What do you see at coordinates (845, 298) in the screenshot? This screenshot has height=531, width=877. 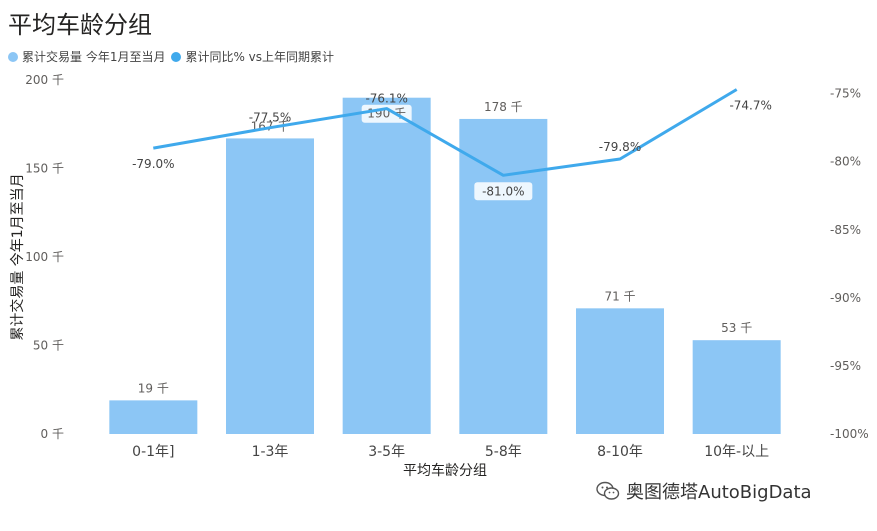 I see `y2-tick-label: -90%` at bounding box center [845, 298].